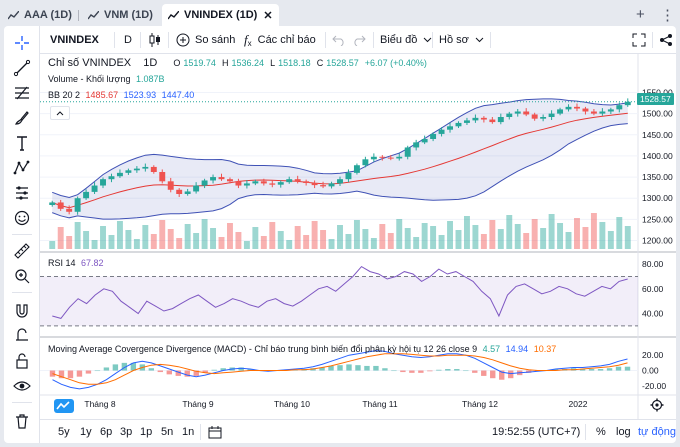  Describe the element at coordinates (22, 311) in the screenshot. I see `magnet-icon` at that location.